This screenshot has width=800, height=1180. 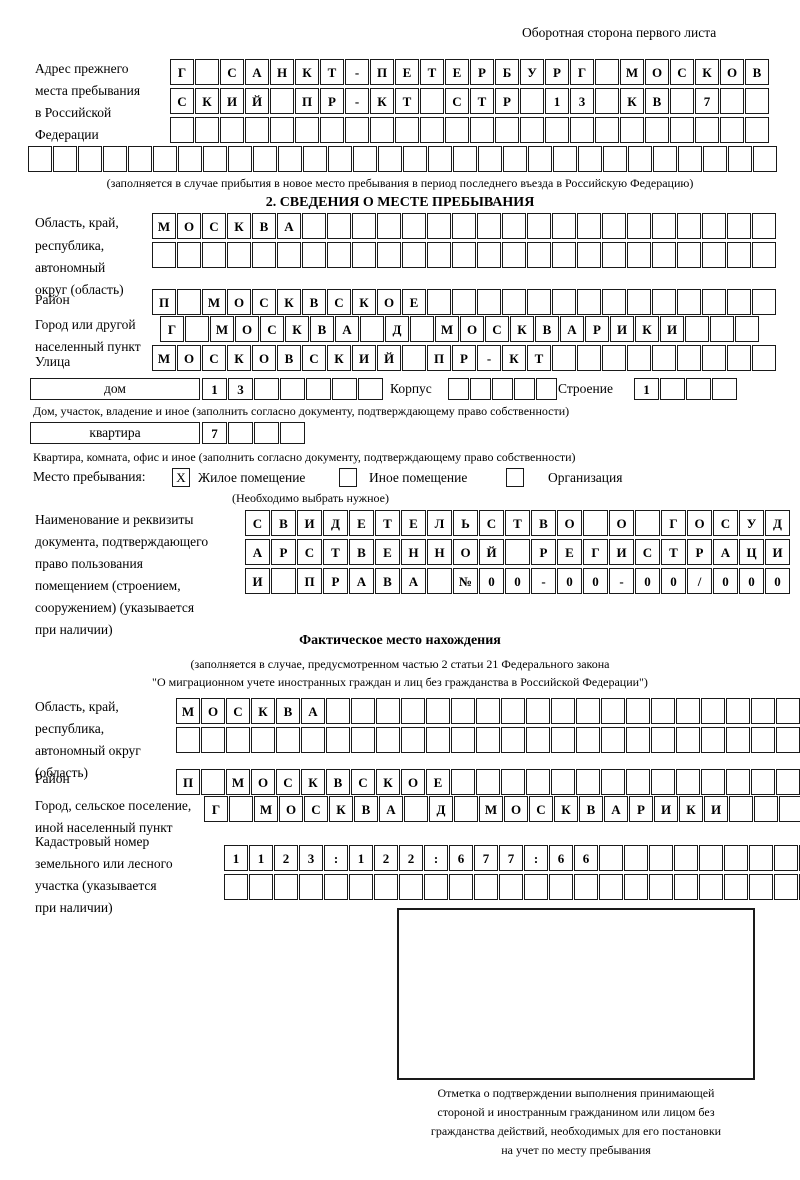 I want to click on checkbox-organization, so click(x=515, y=477).